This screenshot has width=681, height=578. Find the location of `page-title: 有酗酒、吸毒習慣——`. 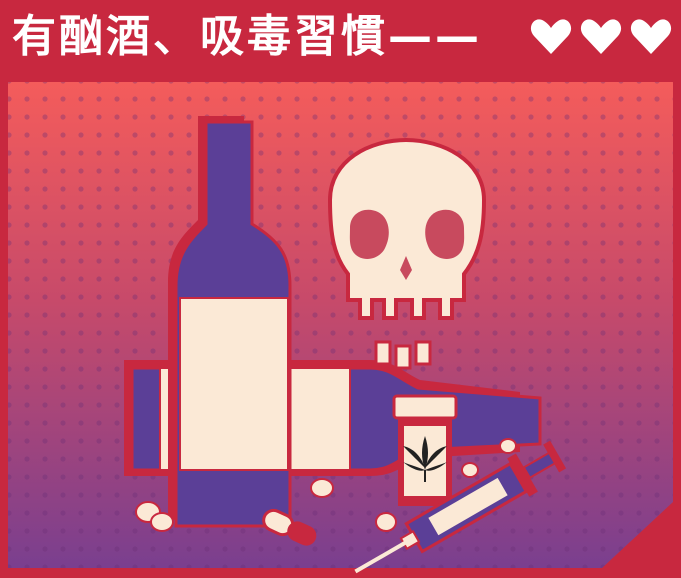

page-title: 有酗酒、吸毒習慣—— is located at coordinates (247, 36).